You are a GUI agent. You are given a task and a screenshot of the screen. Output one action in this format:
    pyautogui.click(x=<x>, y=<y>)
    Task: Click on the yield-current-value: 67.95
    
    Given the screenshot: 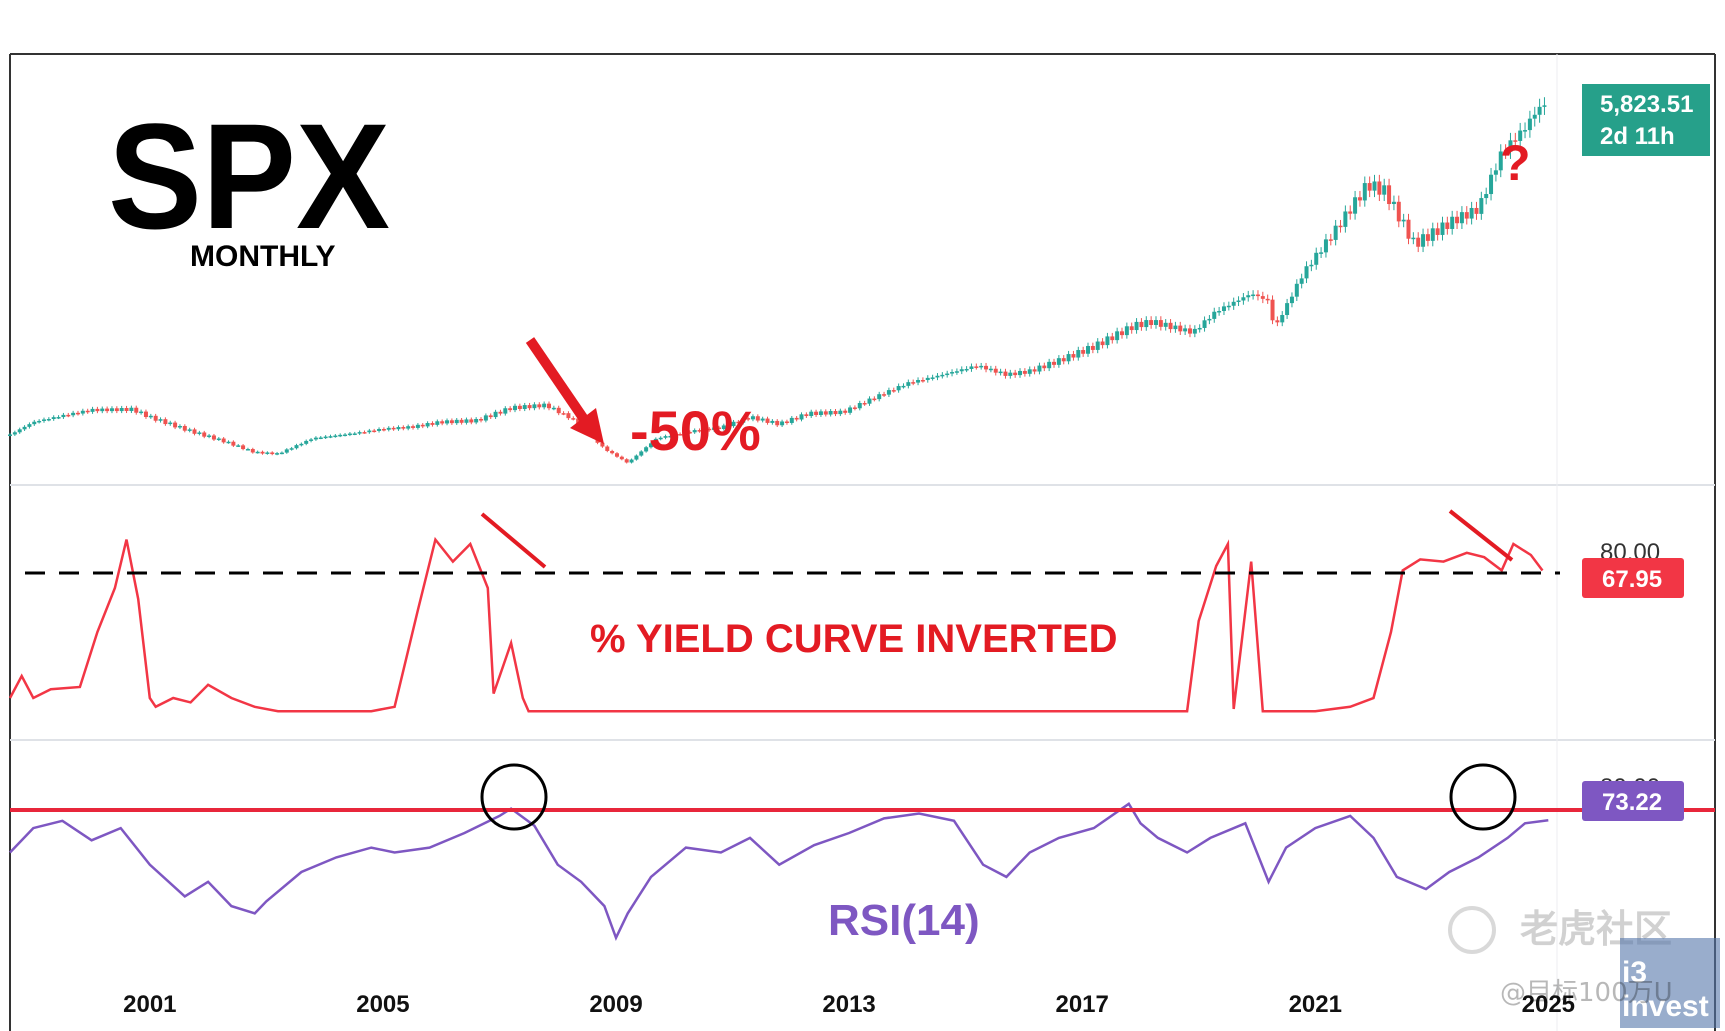 What is the action you would take?
    pyautogui.click(x=1632, y=579)
    